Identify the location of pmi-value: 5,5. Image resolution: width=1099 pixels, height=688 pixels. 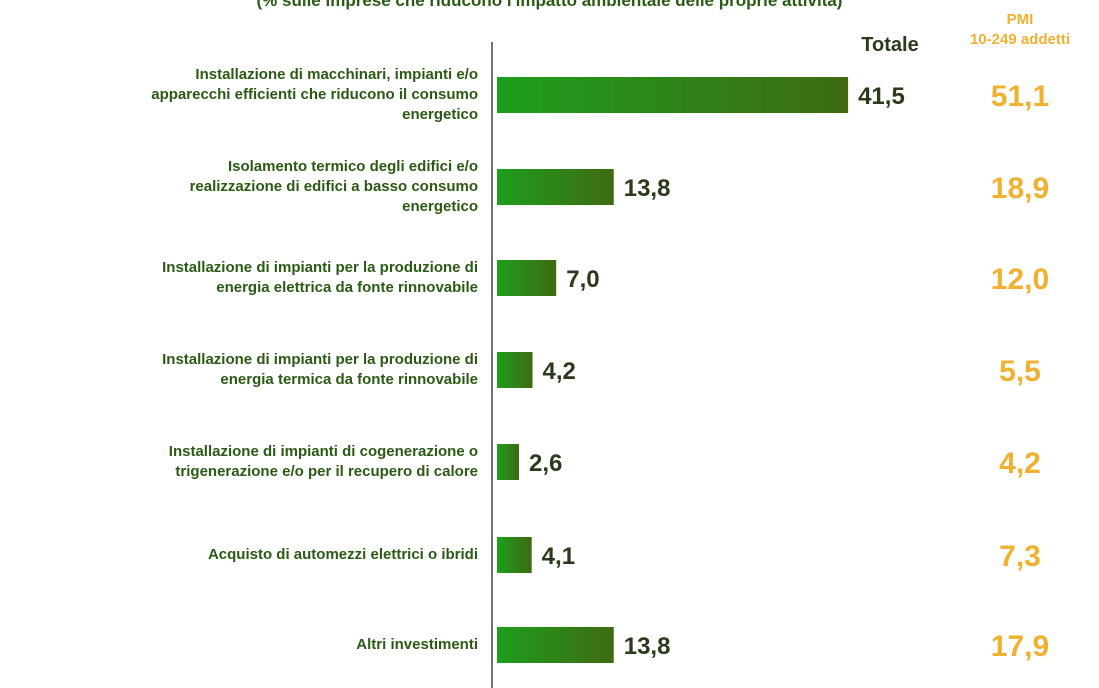
(1020, 371).